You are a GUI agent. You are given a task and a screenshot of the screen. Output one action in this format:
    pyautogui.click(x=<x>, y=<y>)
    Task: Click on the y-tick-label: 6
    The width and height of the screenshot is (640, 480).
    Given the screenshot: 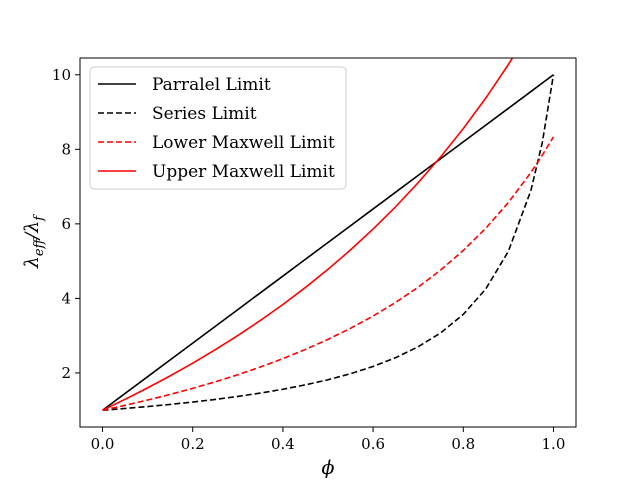 What is the action you would take?
    pyautogui.click(x=66, y=224)
    